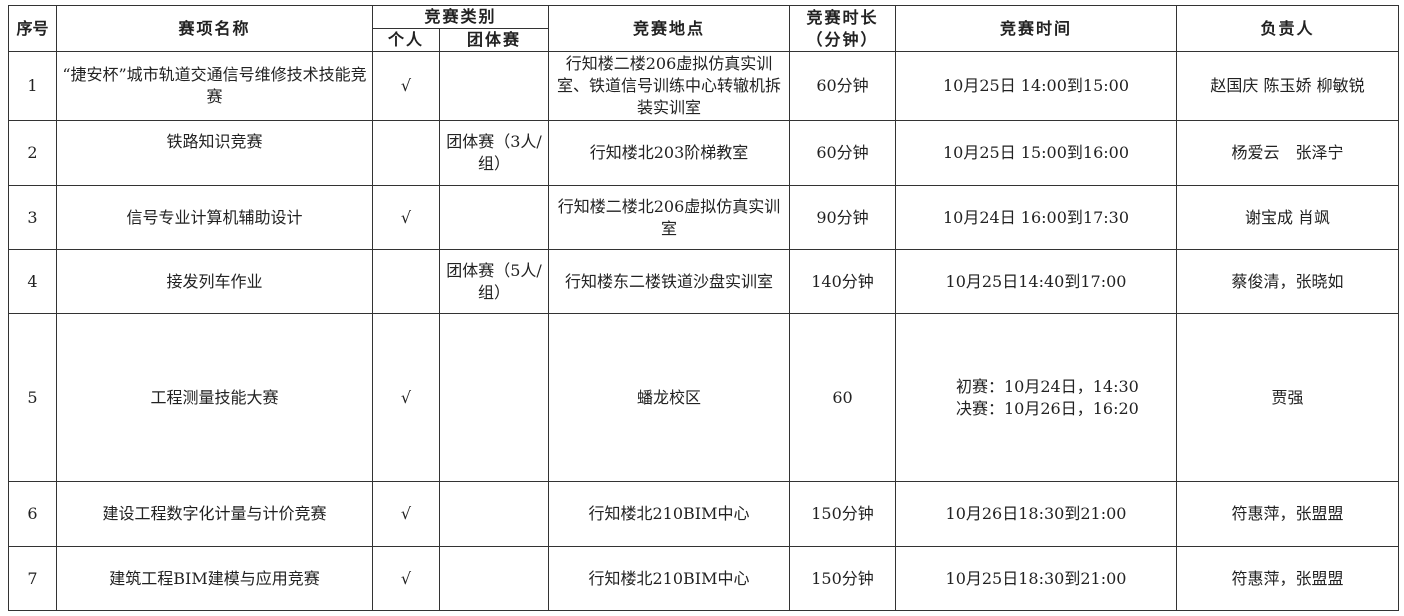 This screenshot has width=1404, height=616. Describe the element at coordinates (32, 217) in the screenshot. I see `cell-index: 3` at that location.